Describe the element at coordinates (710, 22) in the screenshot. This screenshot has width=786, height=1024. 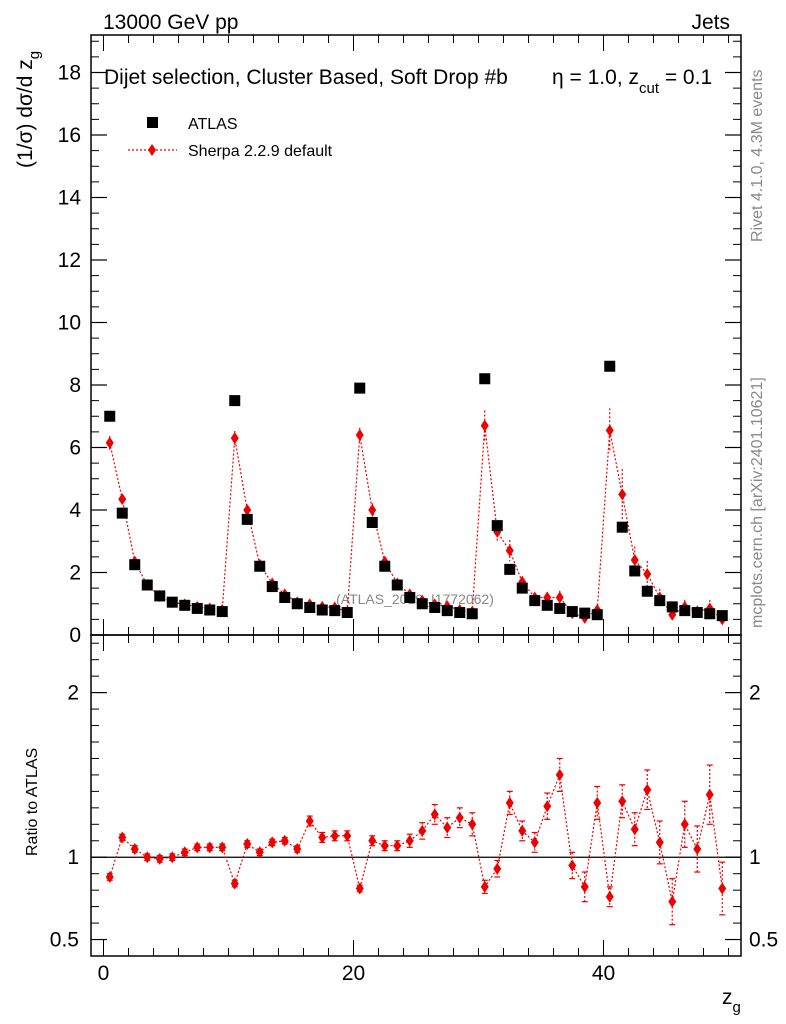
I see `jets-label: Jets` at that location.